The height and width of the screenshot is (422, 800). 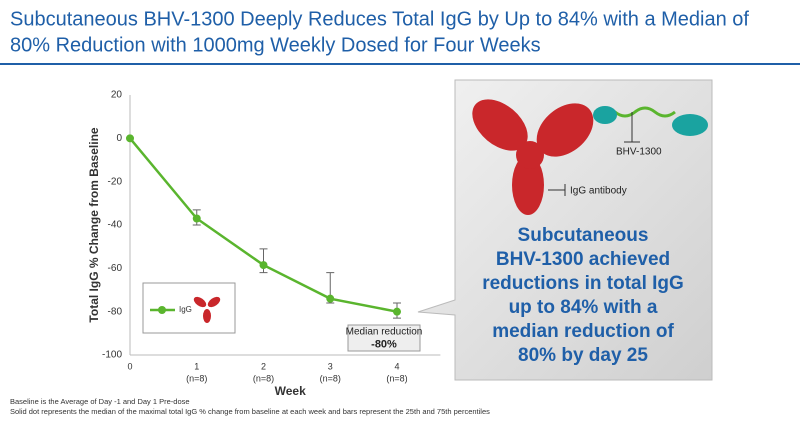 I want to click on legend-label: IgG, so click(x=185, y=309).